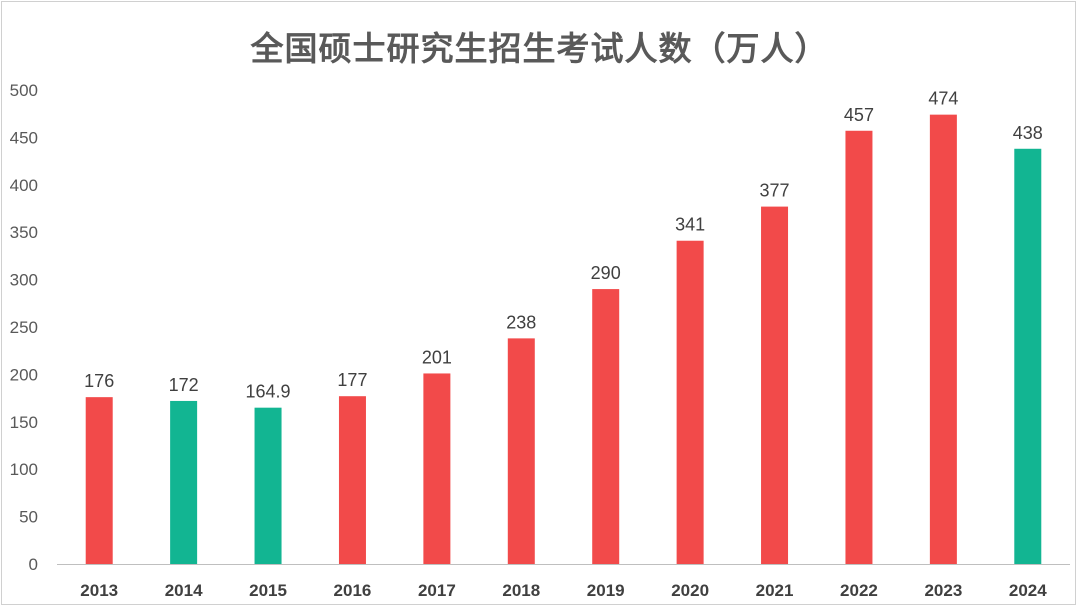 This screenshot has width=1080, height=609. What do you see at coordinates (521, 322) in the screenshot?
I see `data-label-2018: 238` at bounding box center [521, 322].